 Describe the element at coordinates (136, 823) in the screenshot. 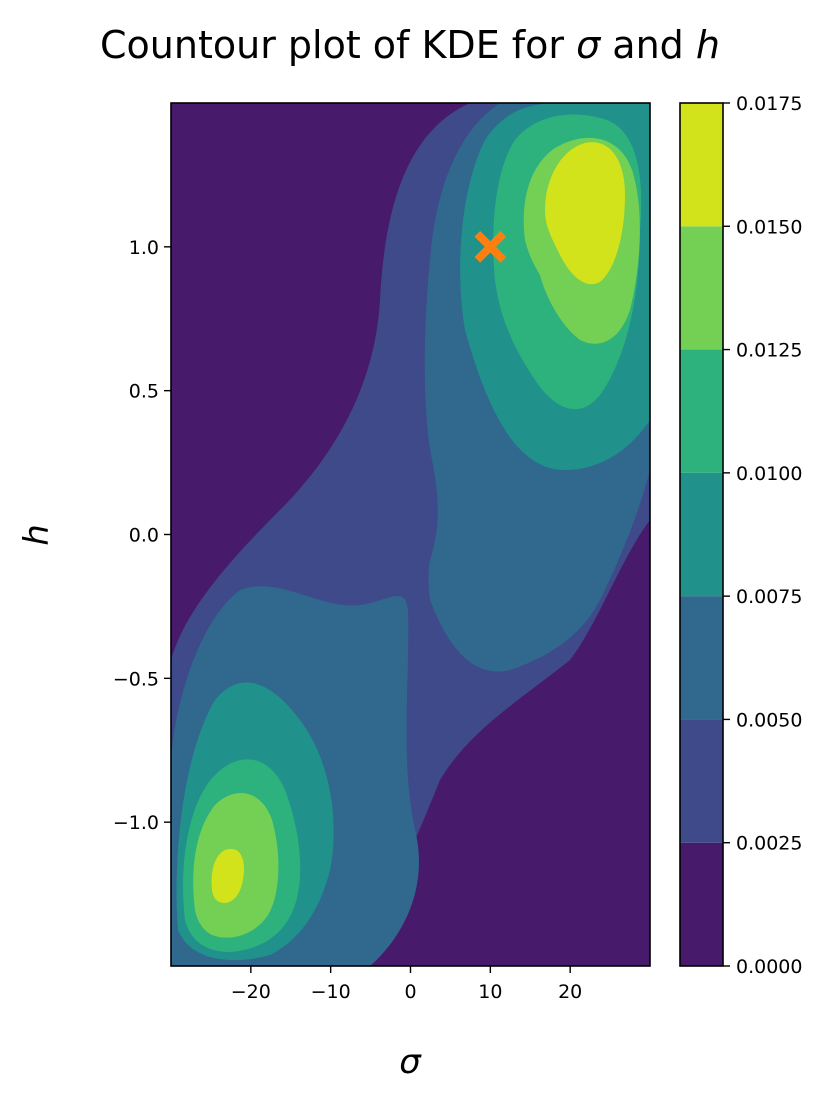

I see `y-tick-label: −1.0` at that location.